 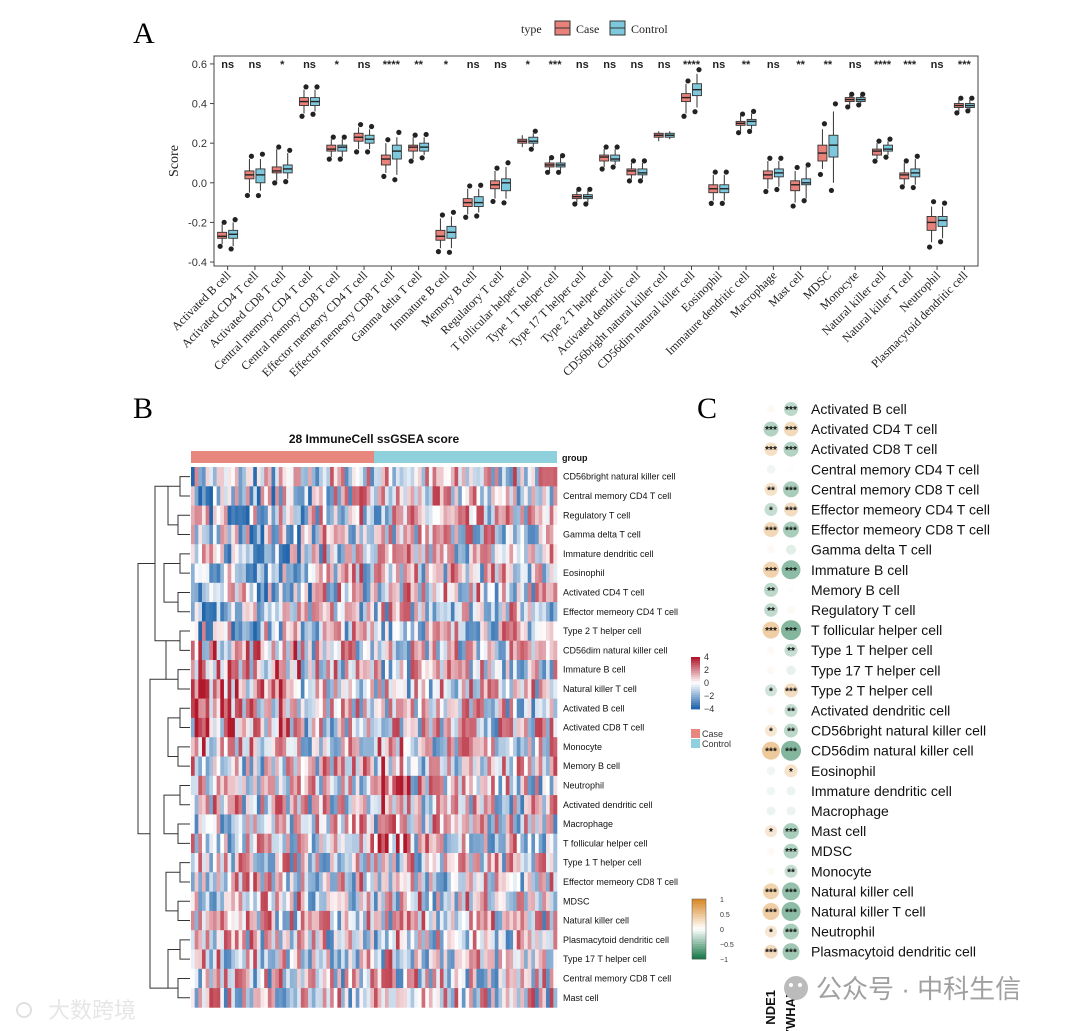 I want to click on significance-label: ns, so click(x=500, y=65).